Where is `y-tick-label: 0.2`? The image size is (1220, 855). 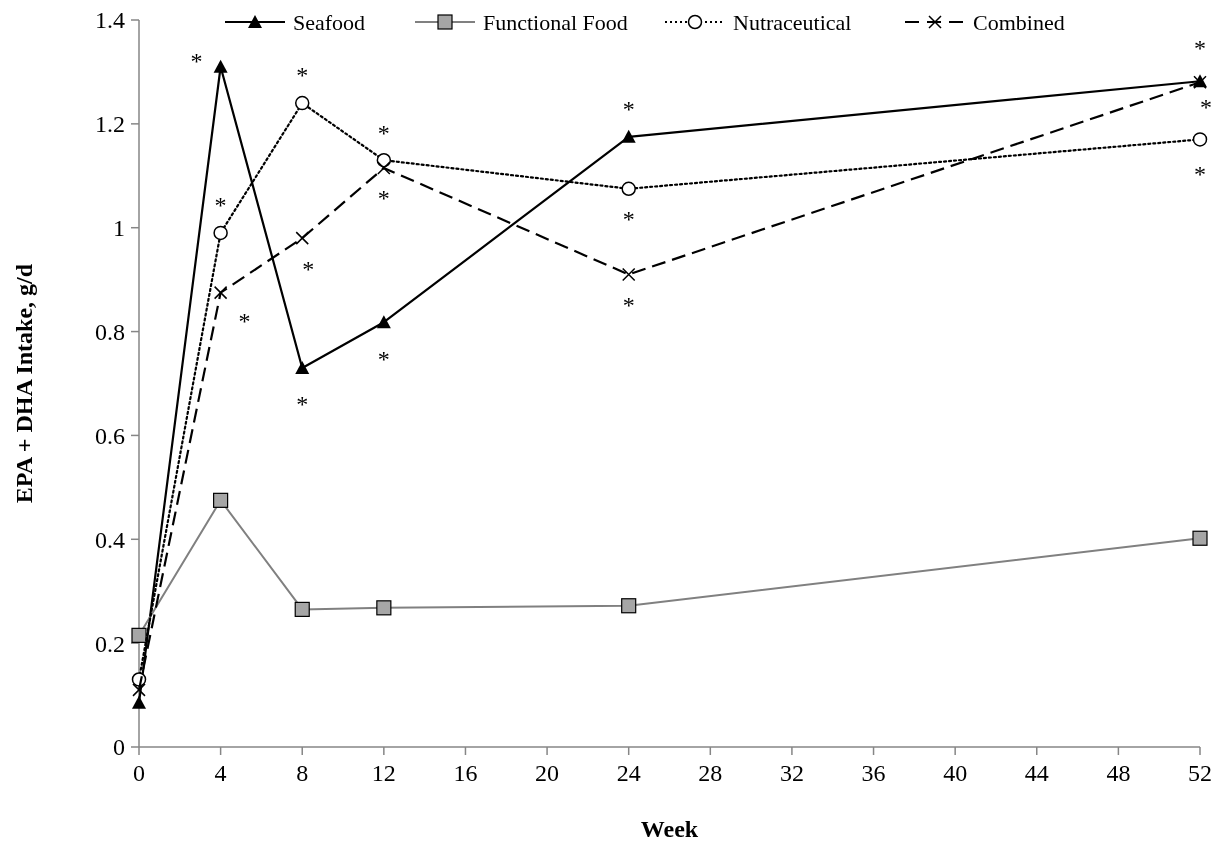 y-tick-label: 0.2 is located at coordinates (110, 643).